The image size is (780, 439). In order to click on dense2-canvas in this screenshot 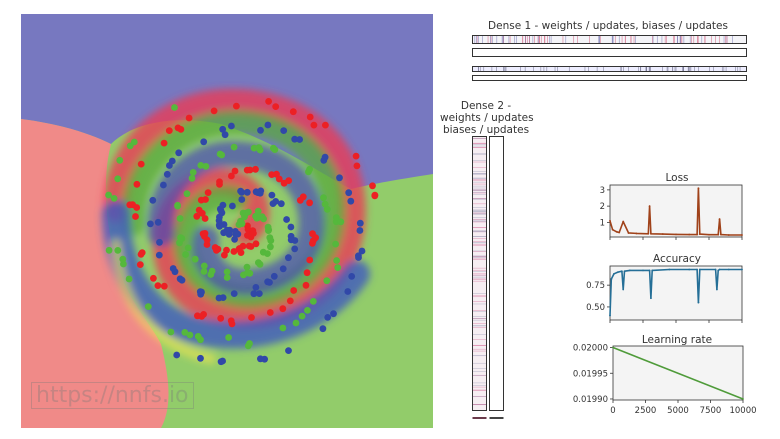, I will do `click(488, 277)`.